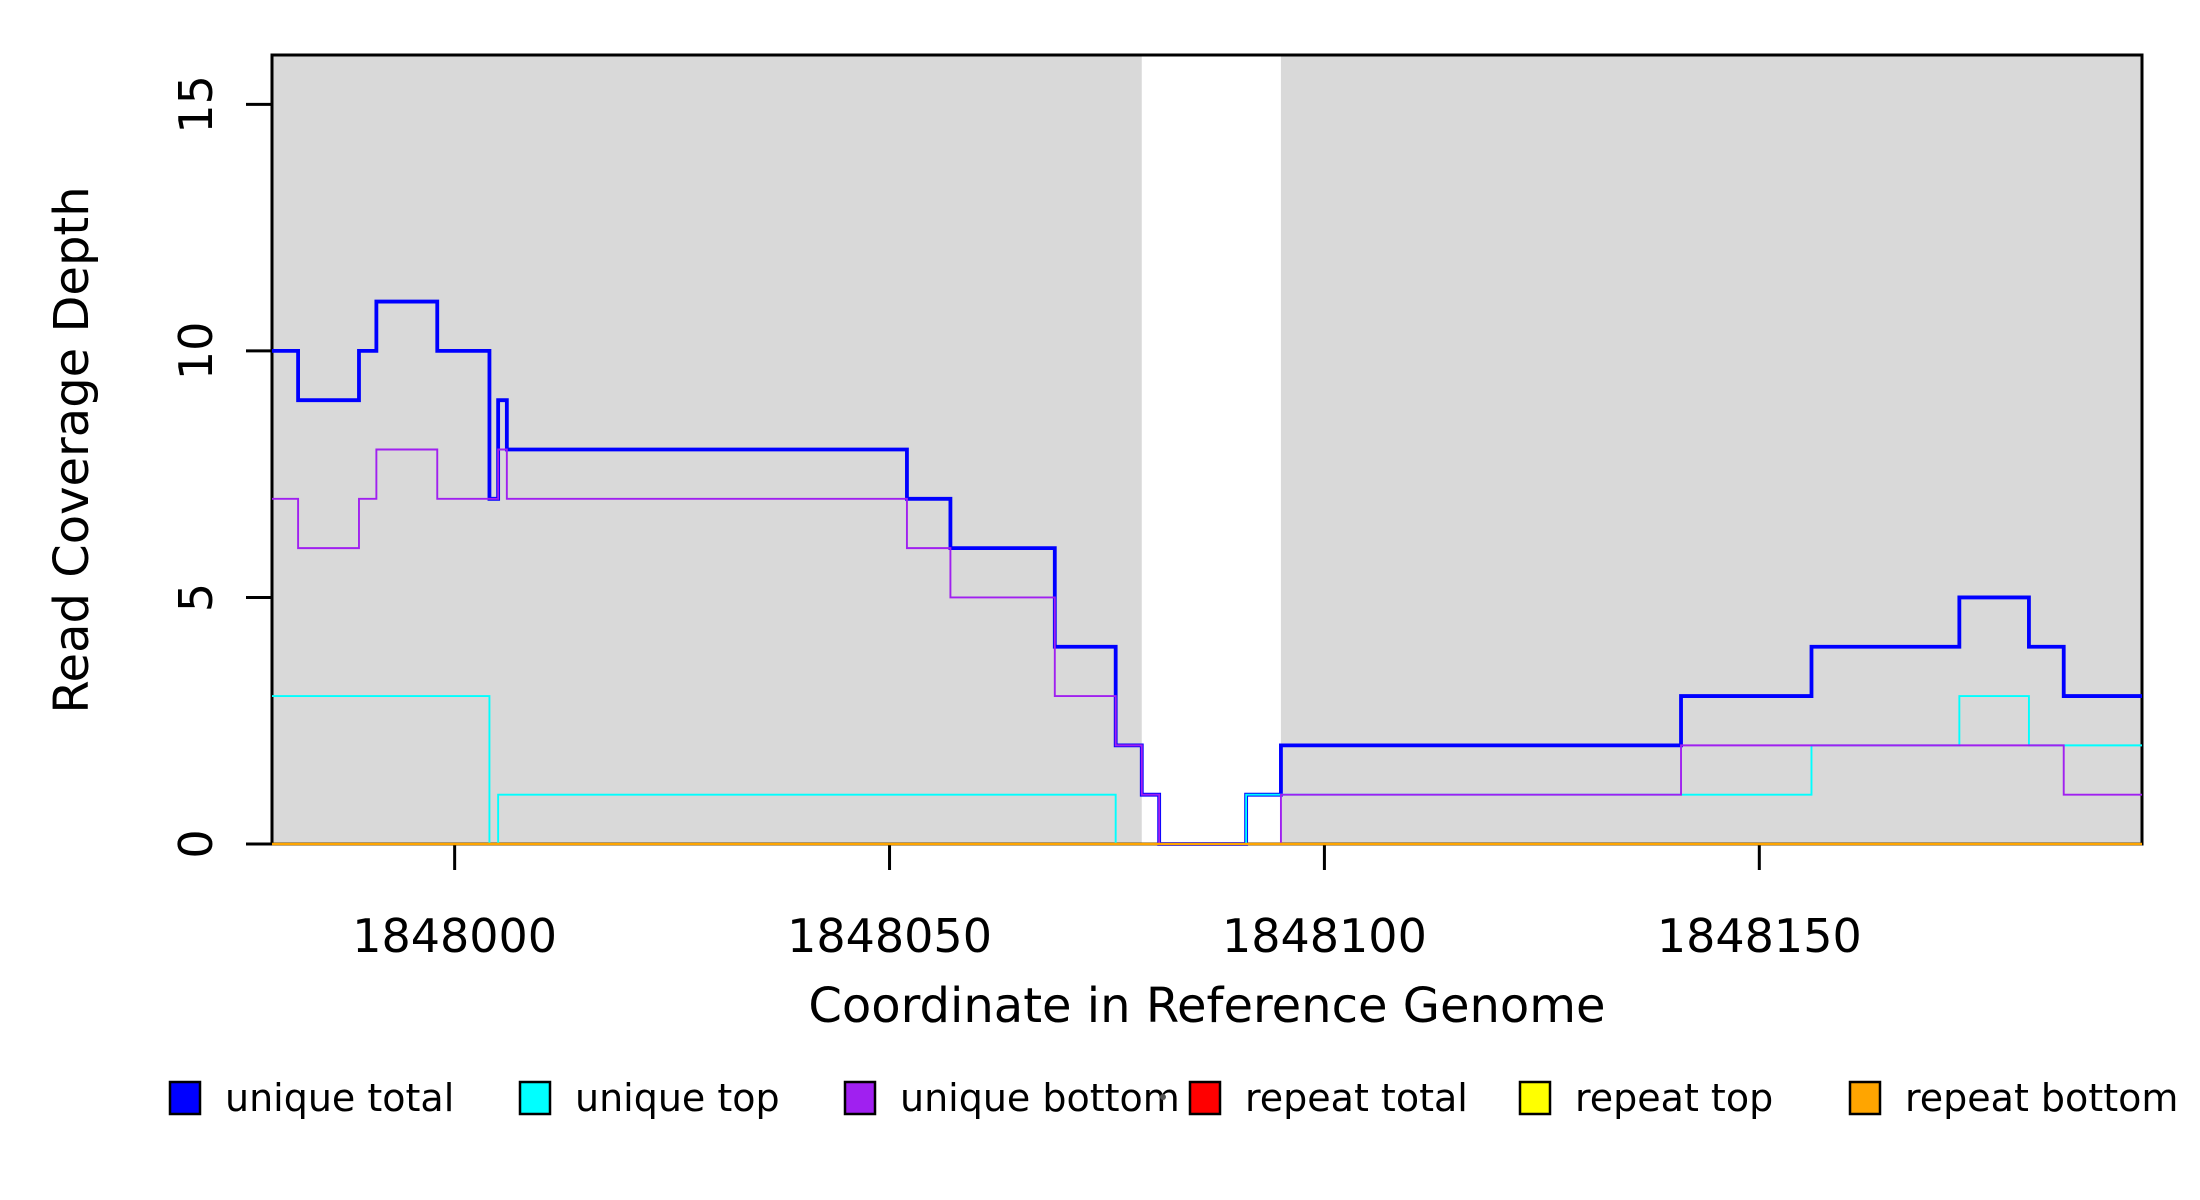 This screenshot has height=1200, width=2200. What do you see at coordinates (454, 936) in the screenshot?
I see `x-tick-label: 1848000` at bounding box center [454, 936].